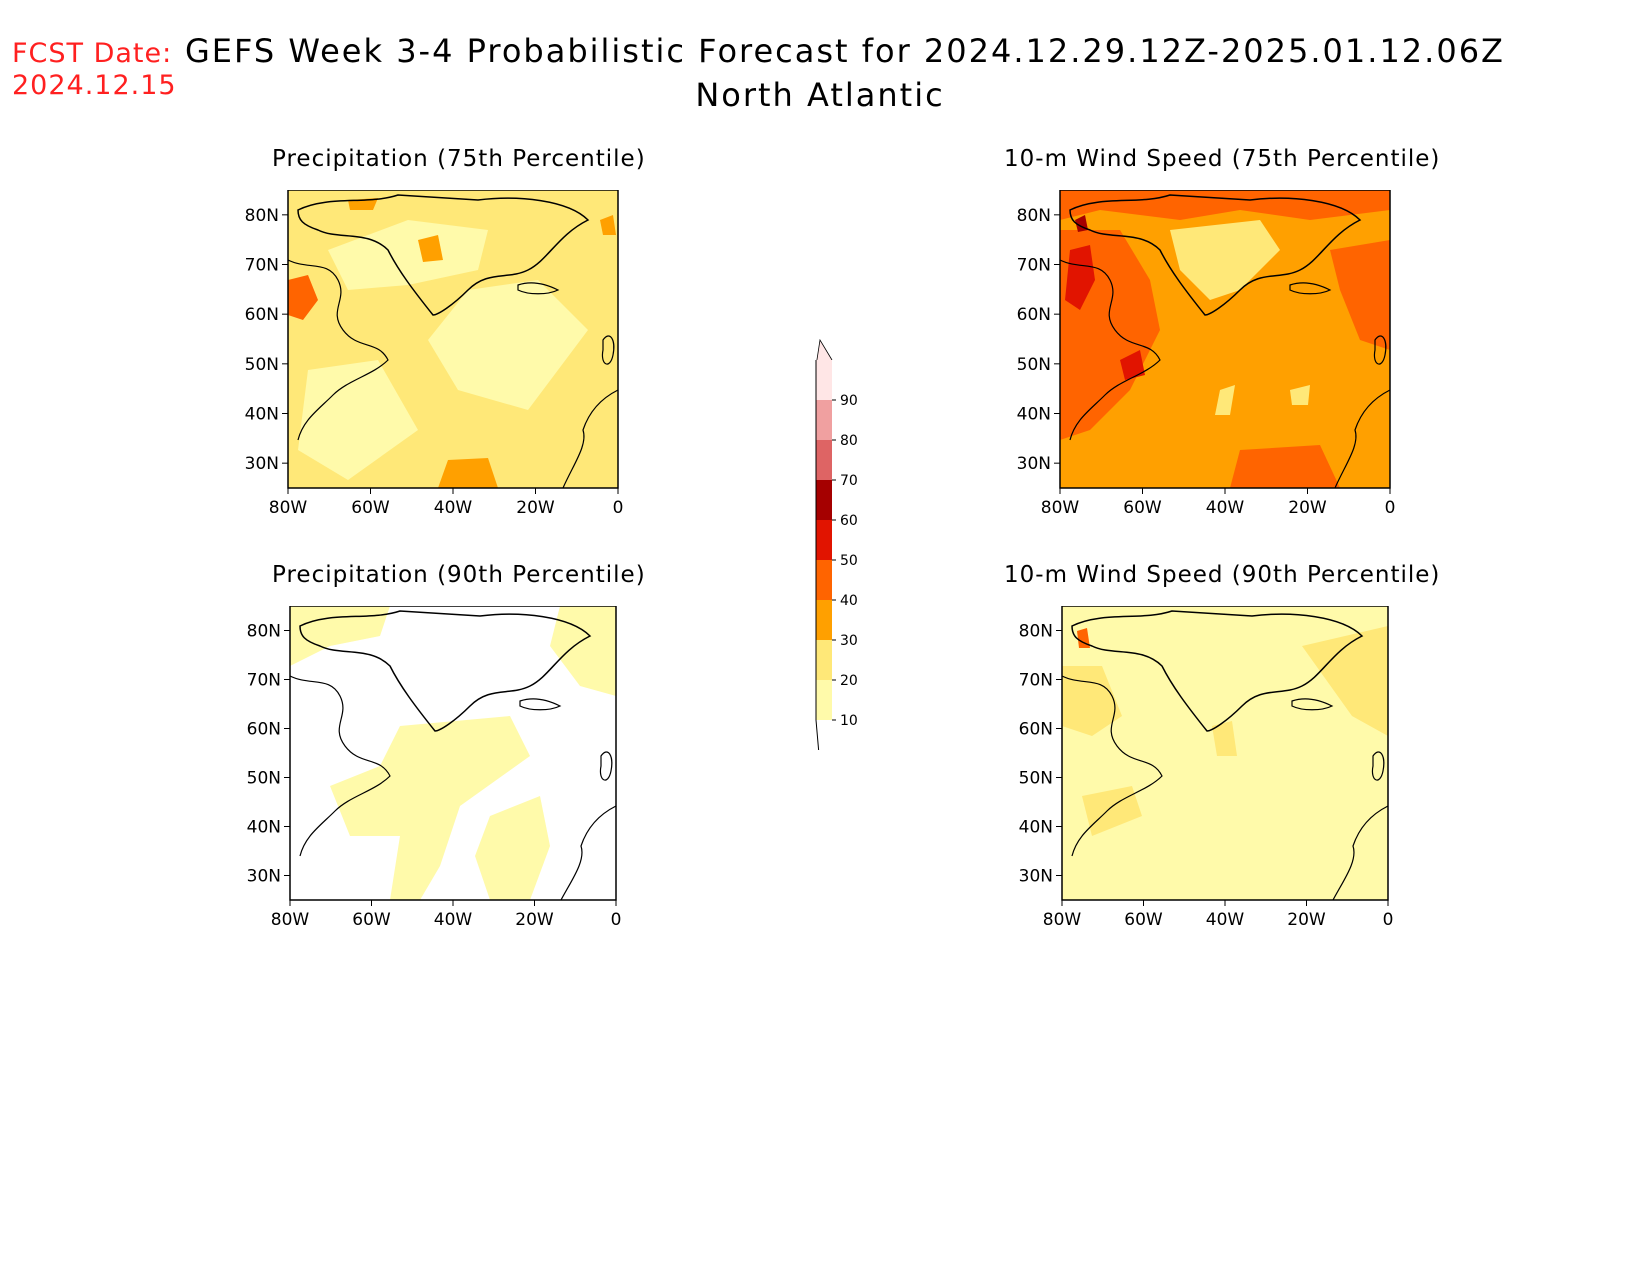  Describe the element at coordinates (849, 441) in the screenshot. I see `colorbar-tick-label: 80` at that location.